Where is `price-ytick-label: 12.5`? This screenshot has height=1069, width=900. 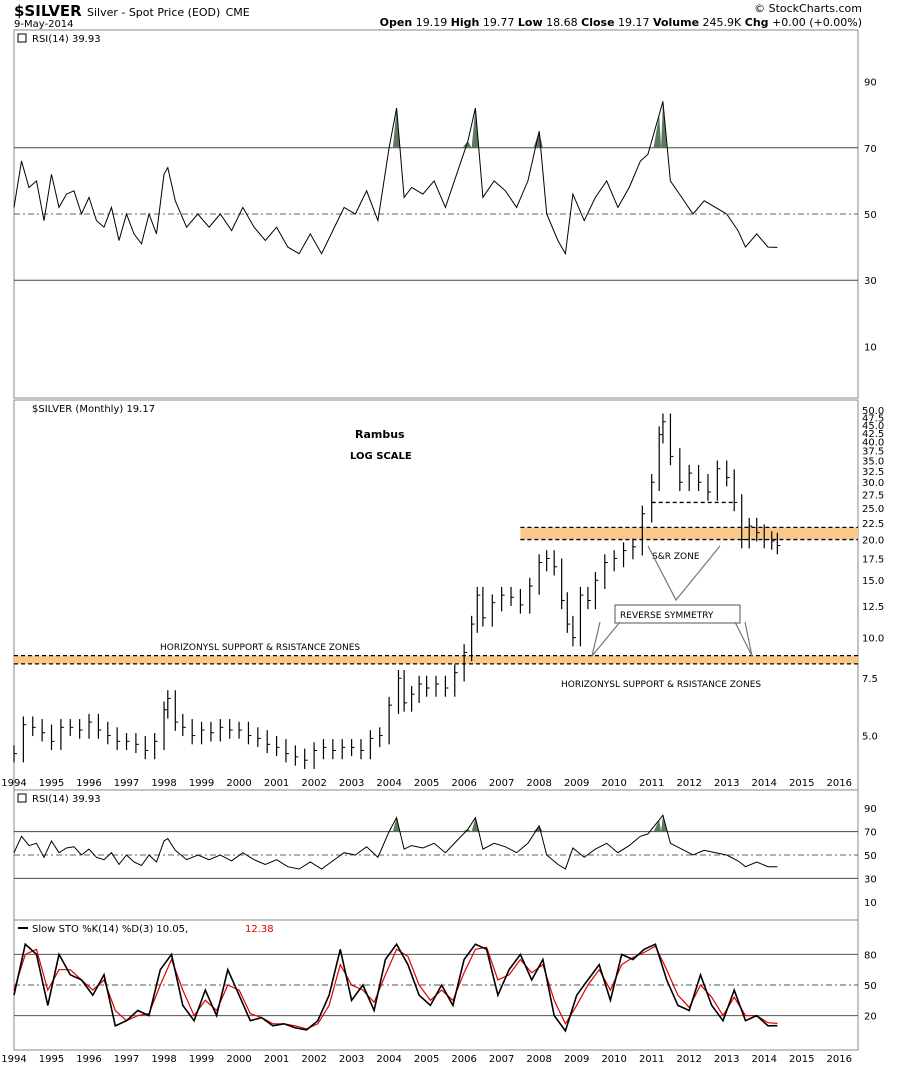
price-ytick-label: 12.5 is located at coordinates (873, 607).